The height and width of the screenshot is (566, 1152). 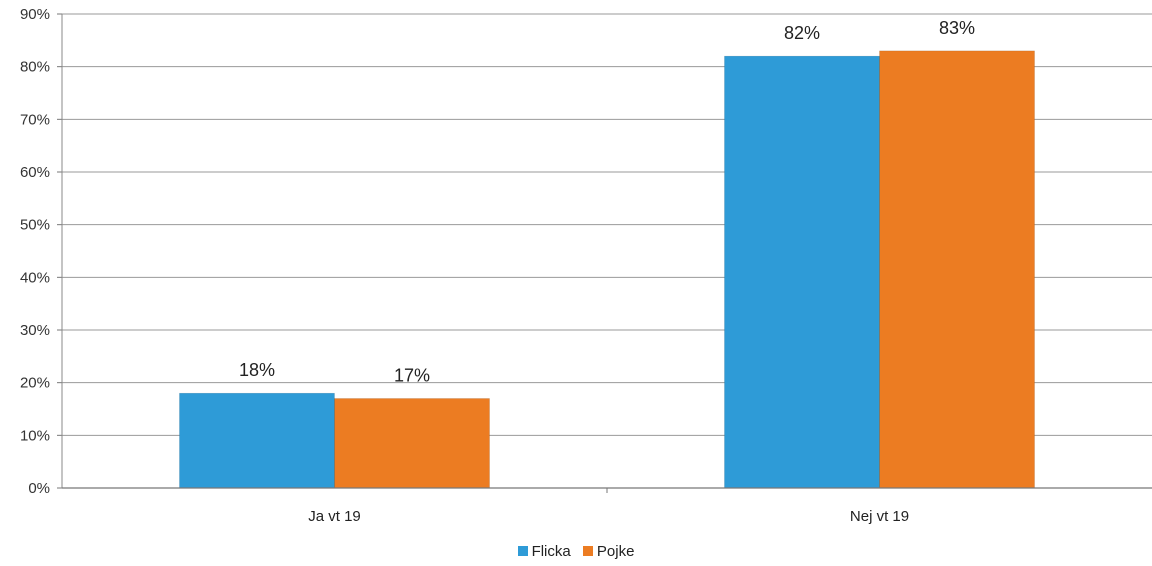 What do you see at coordinates (39, 488) in the screenshot?
I see `y-tick-label: 0%` at bounding box center [39, 488].